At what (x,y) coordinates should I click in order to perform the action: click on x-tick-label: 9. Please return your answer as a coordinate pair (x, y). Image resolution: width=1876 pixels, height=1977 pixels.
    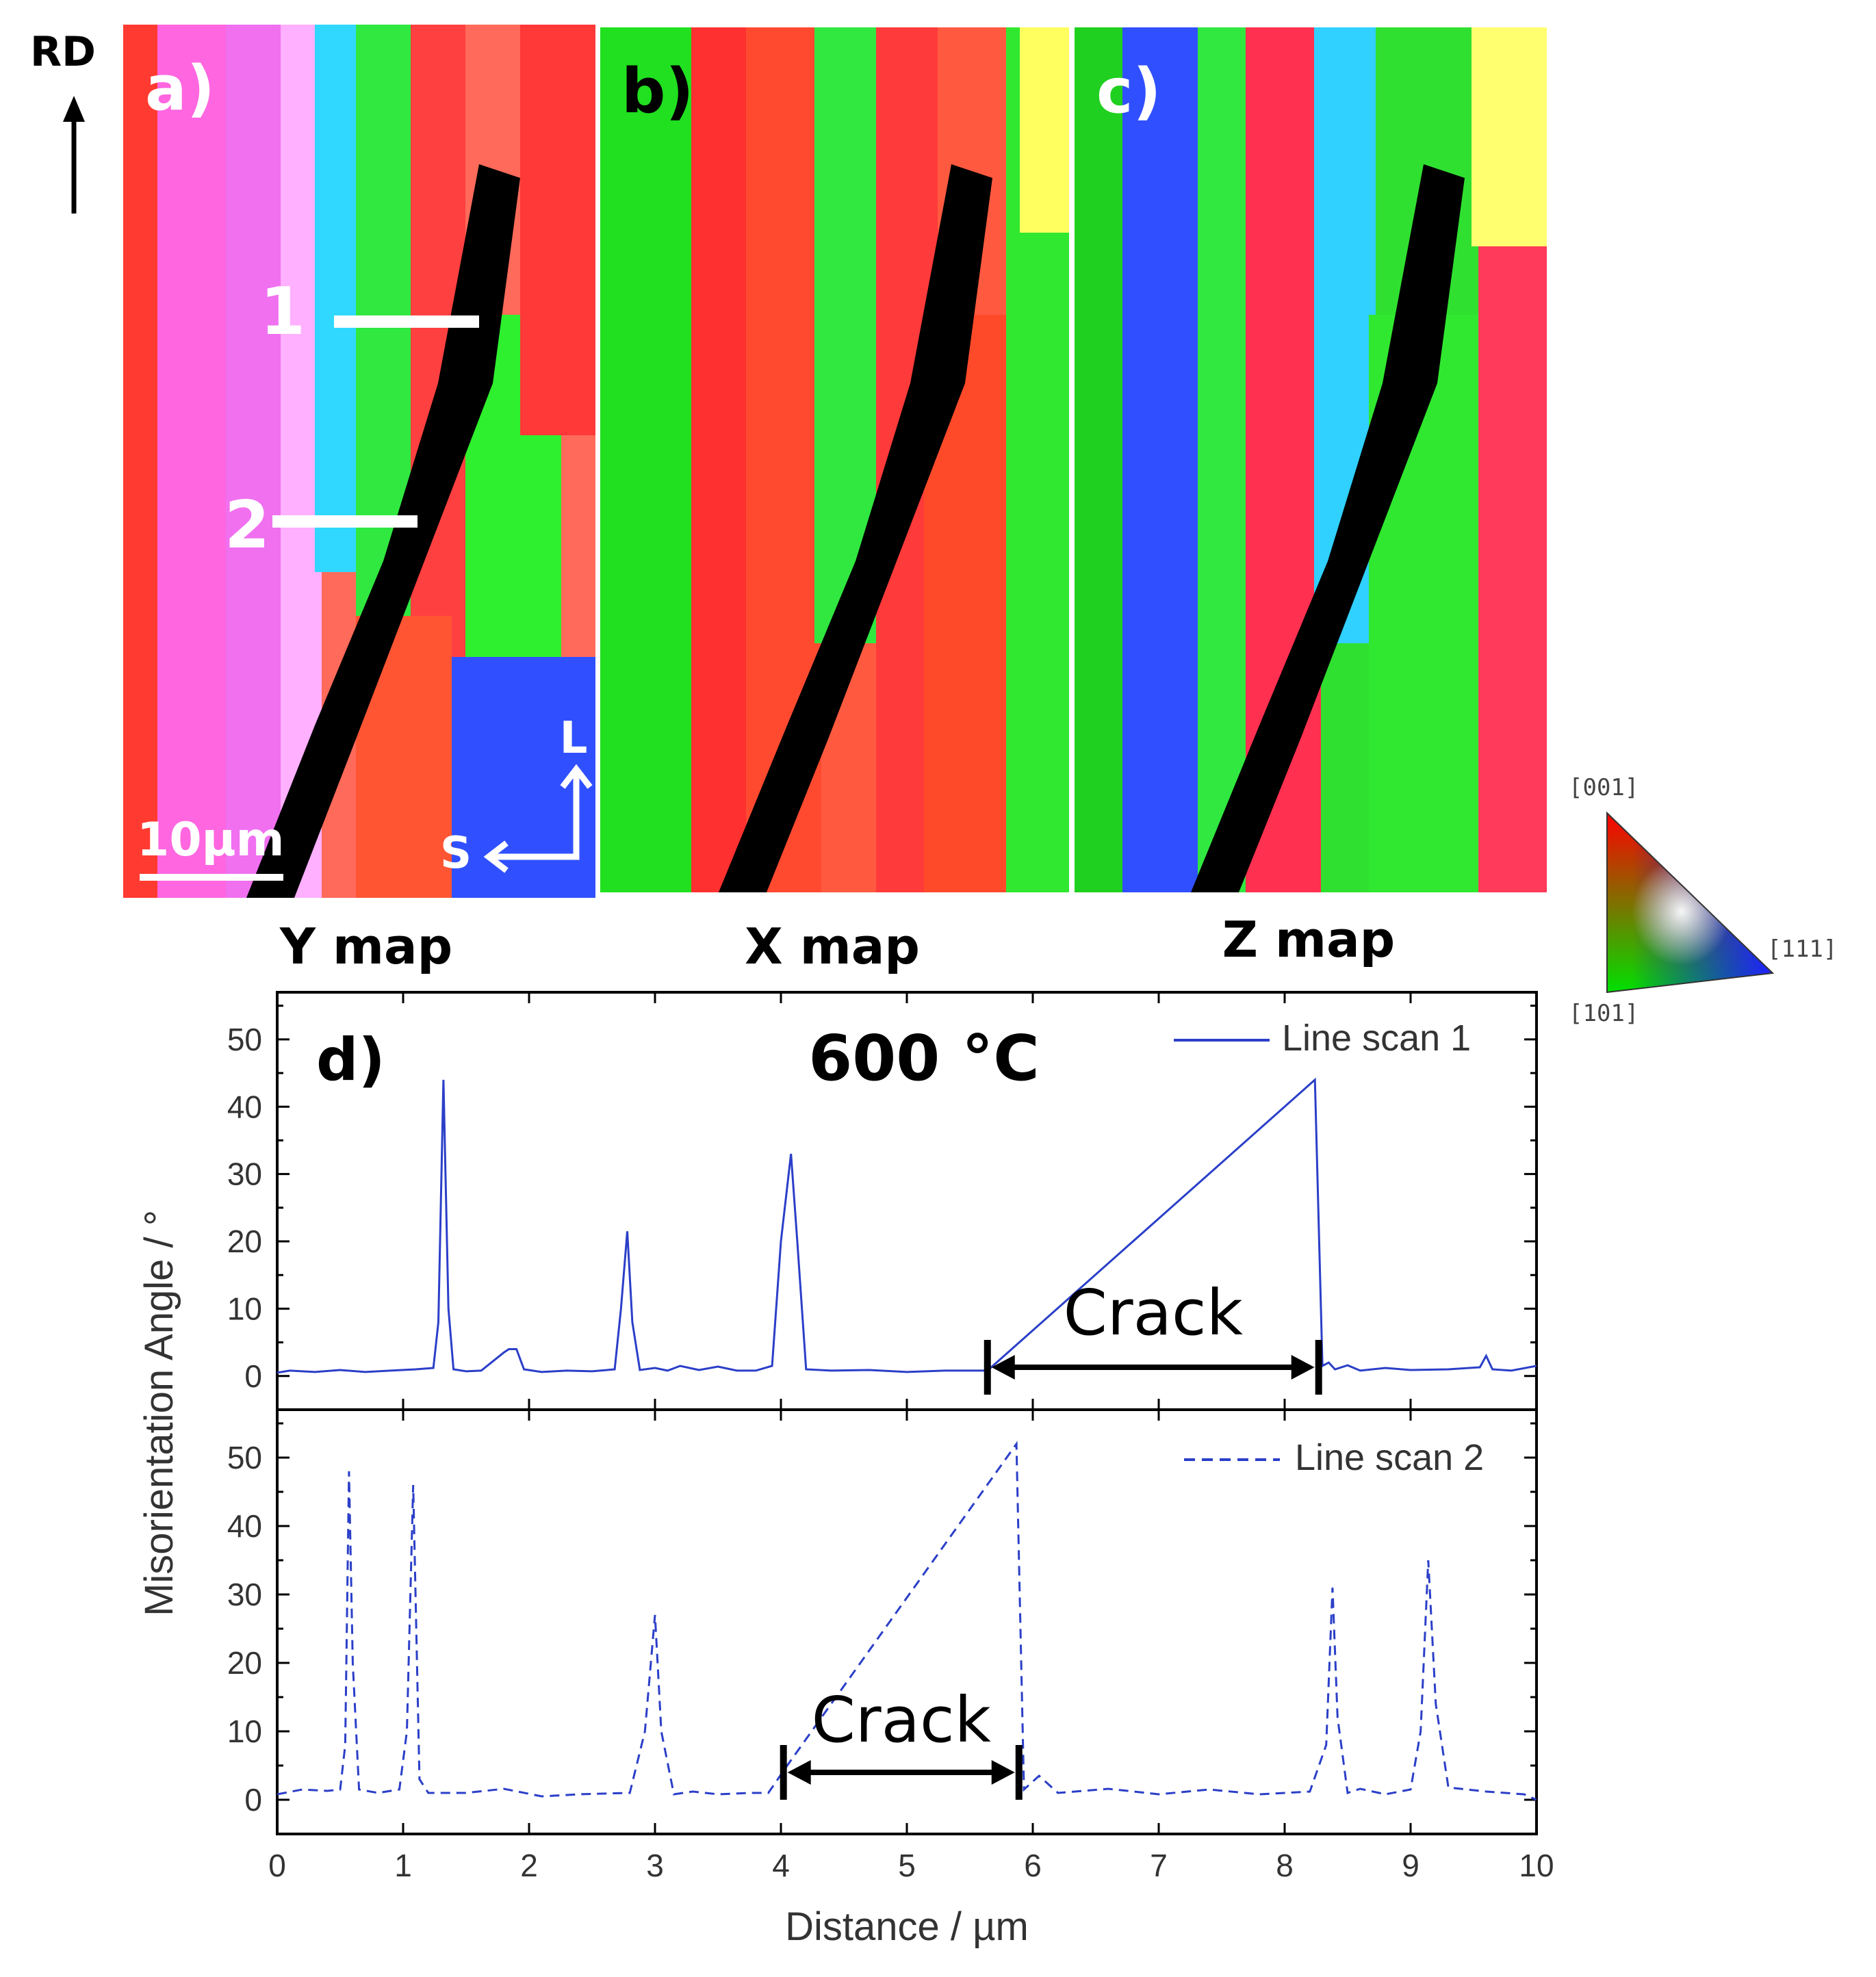
    Looking at the image, I should click on (1410, 1865).